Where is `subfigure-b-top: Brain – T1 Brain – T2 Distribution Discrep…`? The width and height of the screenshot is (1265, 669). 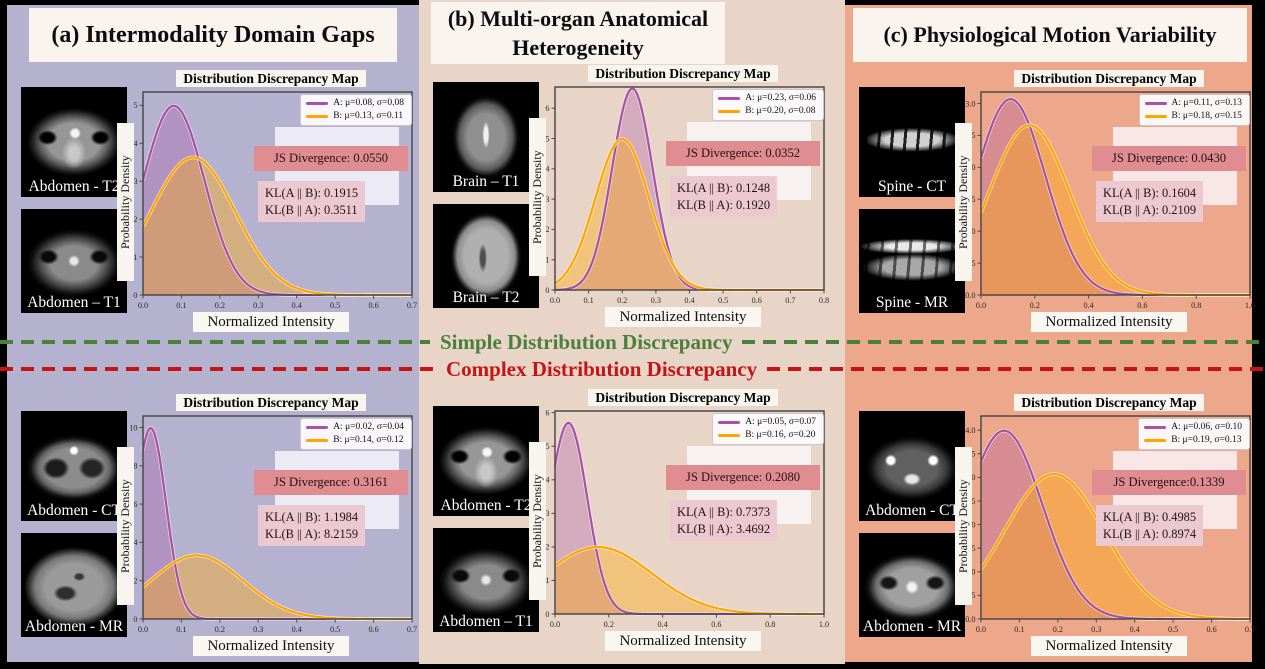 subfigure-b-top: Brain – T1 Brain – T2 Distribution Discrep… is located at coordinates (632, 202).